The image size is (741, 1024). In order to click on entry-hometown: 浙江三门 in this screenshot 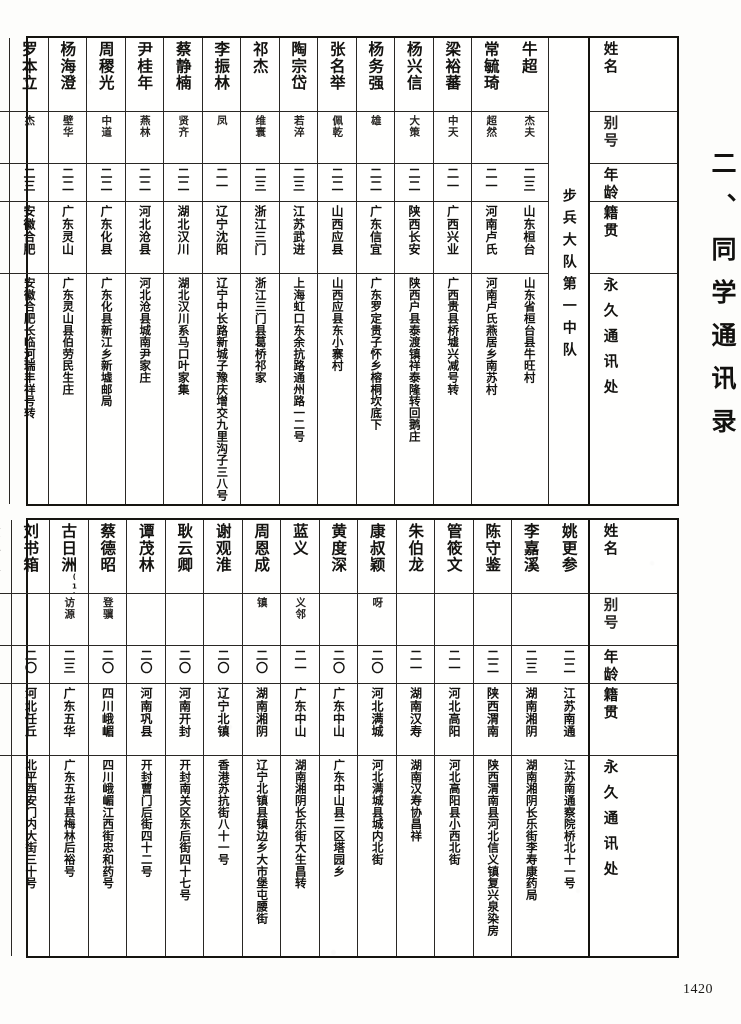, I will do `click(260, 238)`.